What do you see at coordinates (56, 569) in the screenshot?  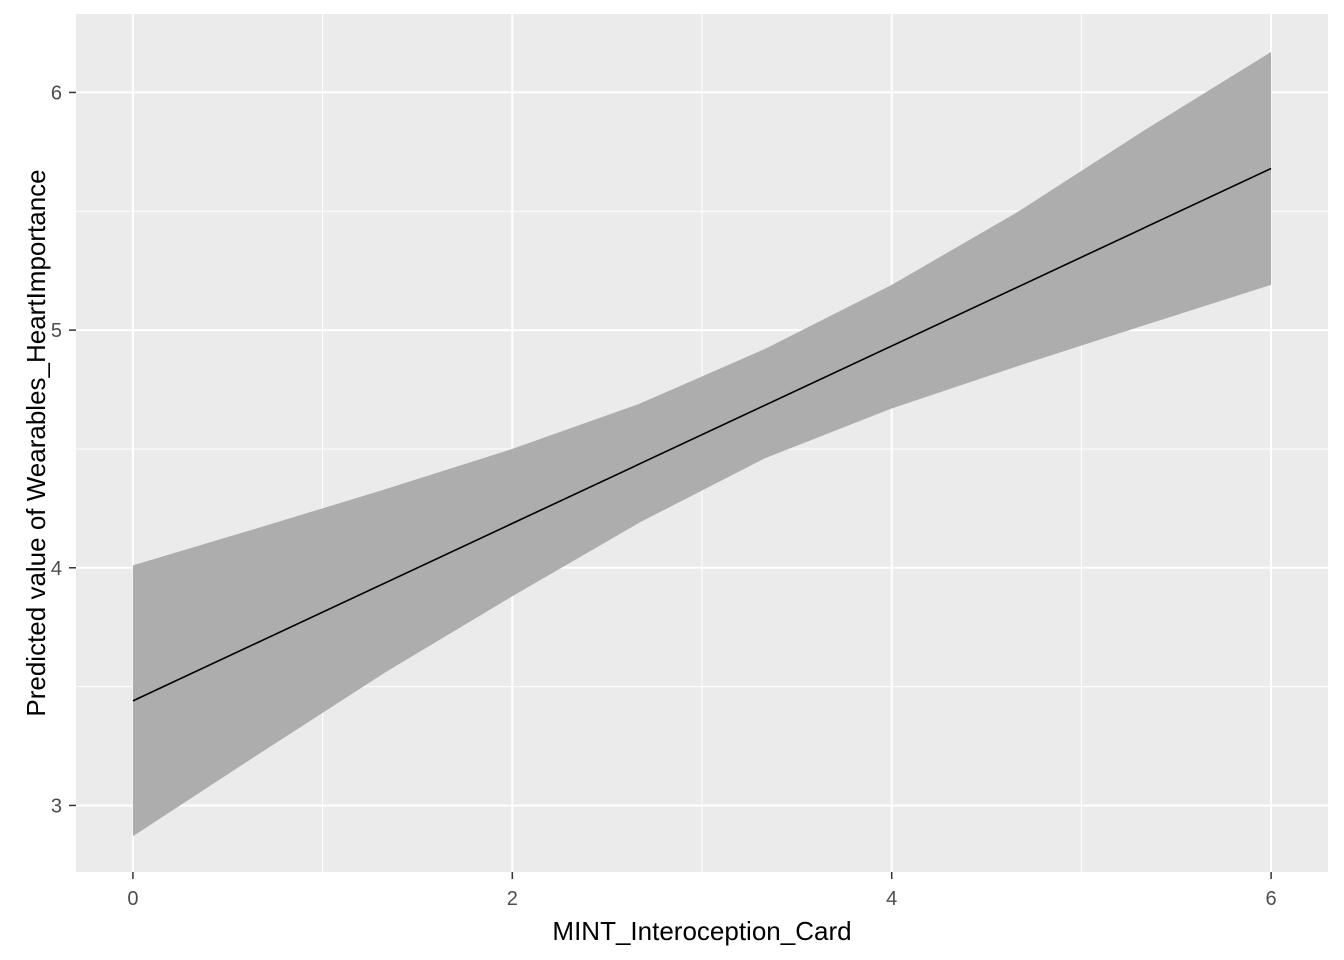 I see `y-tick-label: 4` at bounding box center [56, 569].